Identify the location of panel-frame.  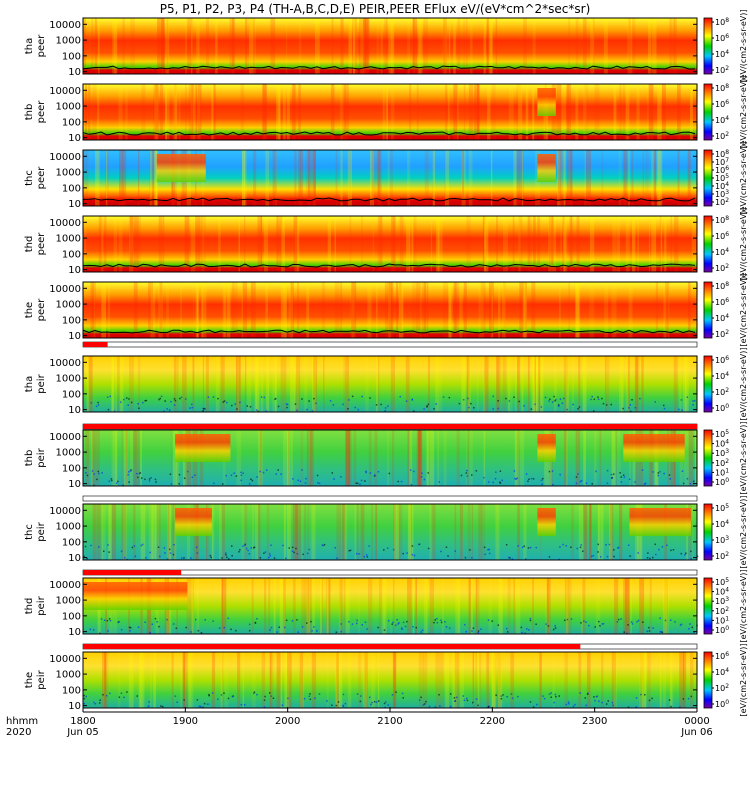
(390, 384).